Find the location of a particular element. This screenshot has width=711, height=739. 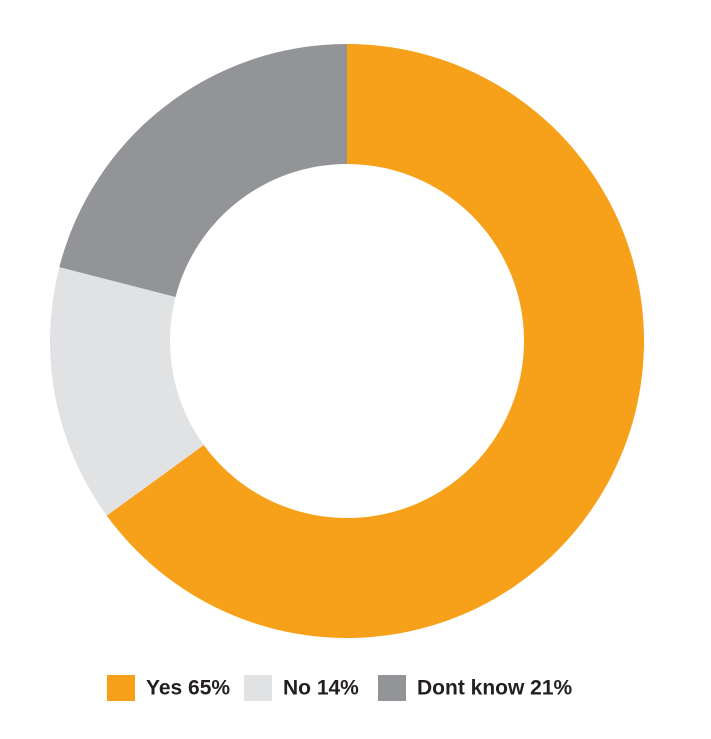

legend-label: Yes 65% is located at coordinates (188, 688).